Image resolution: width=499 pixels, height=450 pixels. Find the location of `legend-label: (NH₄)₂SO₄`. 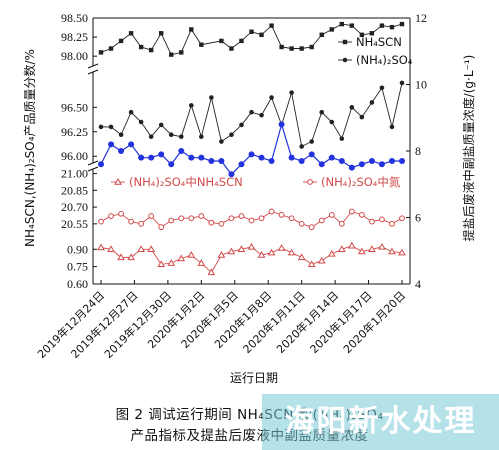

legend-label: (NH₄)₂SO₄ is located at coordinates (384, 60).